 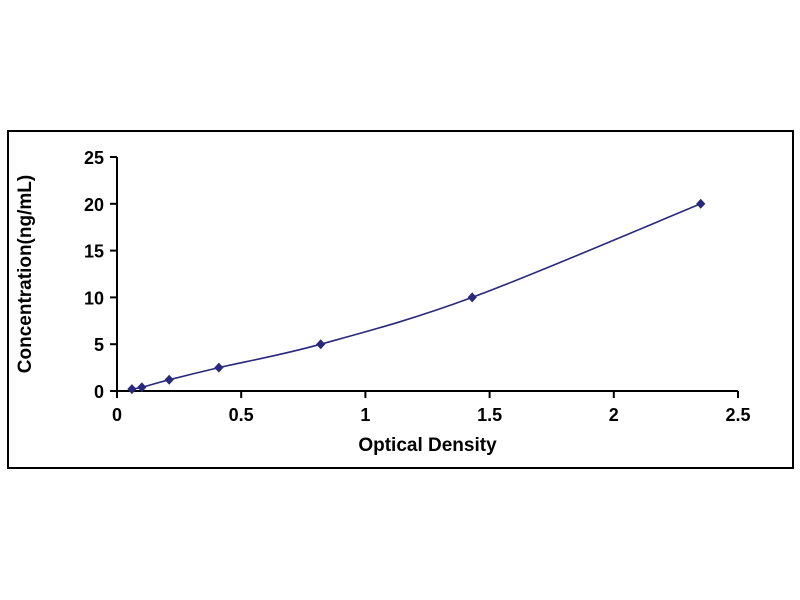 What do you see at coordinates (25, 274) in the screenshot?
I see `y-axis-title: Concentration(ng/mL)` at bounding box center [25, 274].